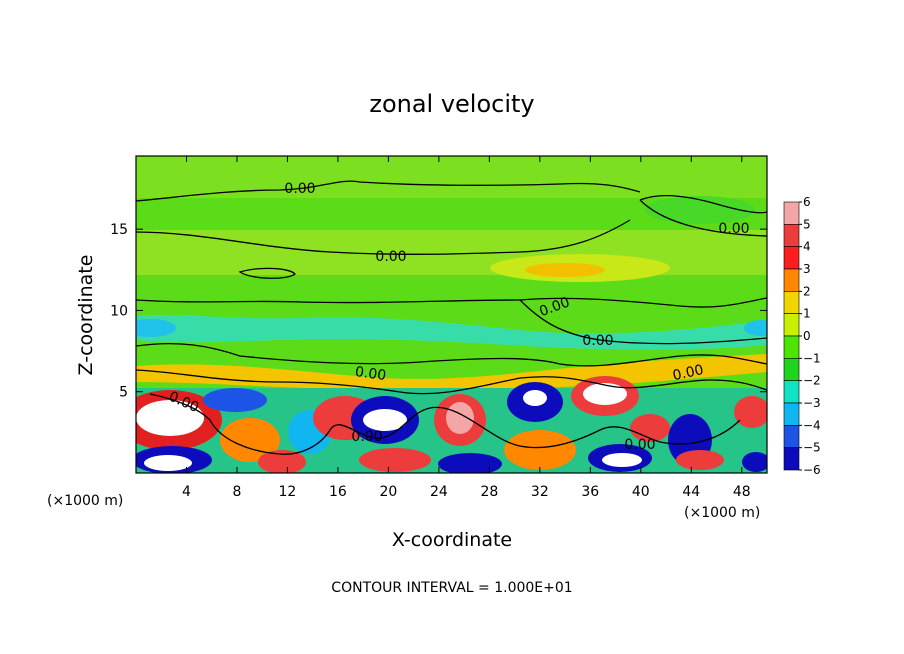  Describe the element at coordinates (123, 393) in the screenshot. I see `y-tick-label: 5` at that location.